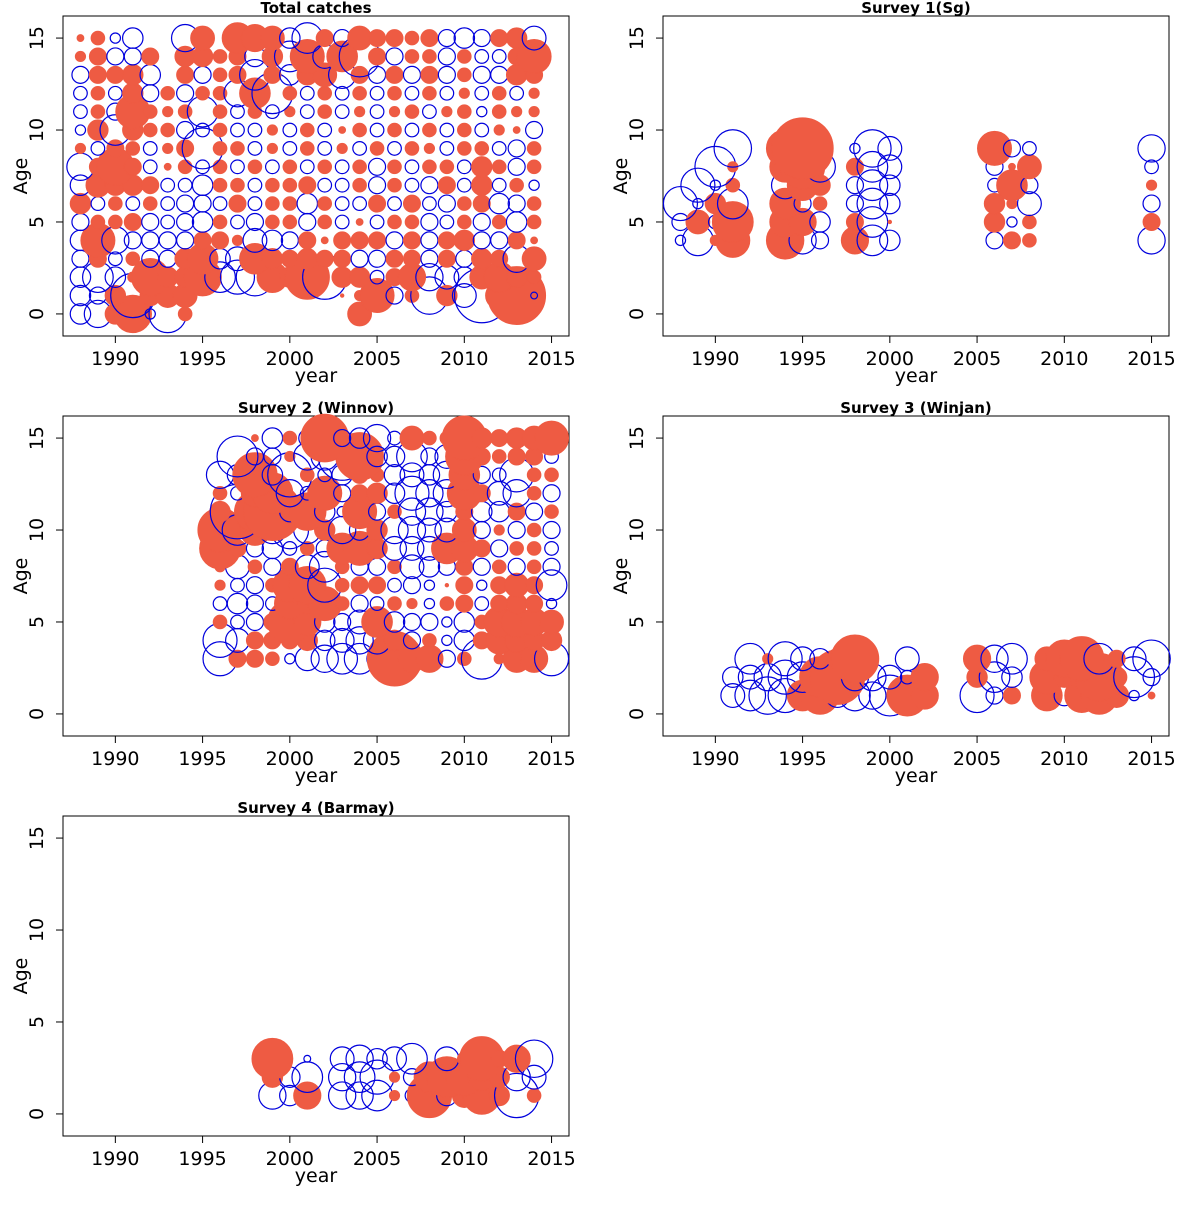 This screenshot has height=1205, width=1200. Describe the element at coordinates (21, 176) in the screenshot. I see `y-axis-label: Age` at that location.